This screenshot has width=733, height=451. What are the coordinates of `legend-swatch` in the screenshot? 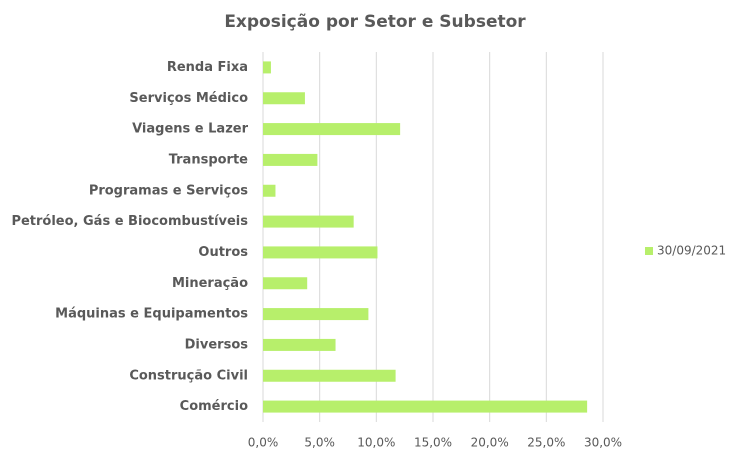 It's located at (649, 251).